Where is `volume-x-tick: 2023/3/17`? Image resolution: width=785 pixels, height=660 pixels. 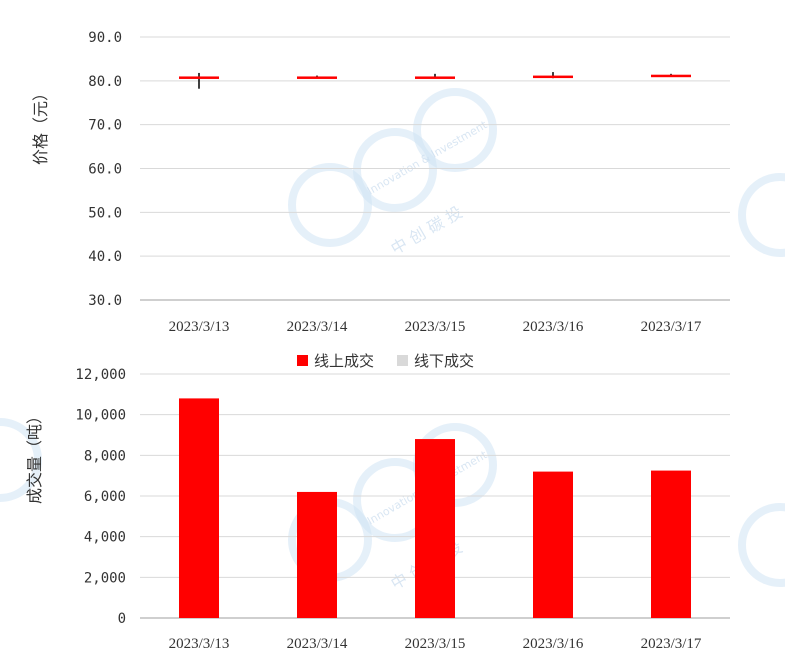
volume-x-tick: 2023/3/17 is located at coordinates (671, 644).